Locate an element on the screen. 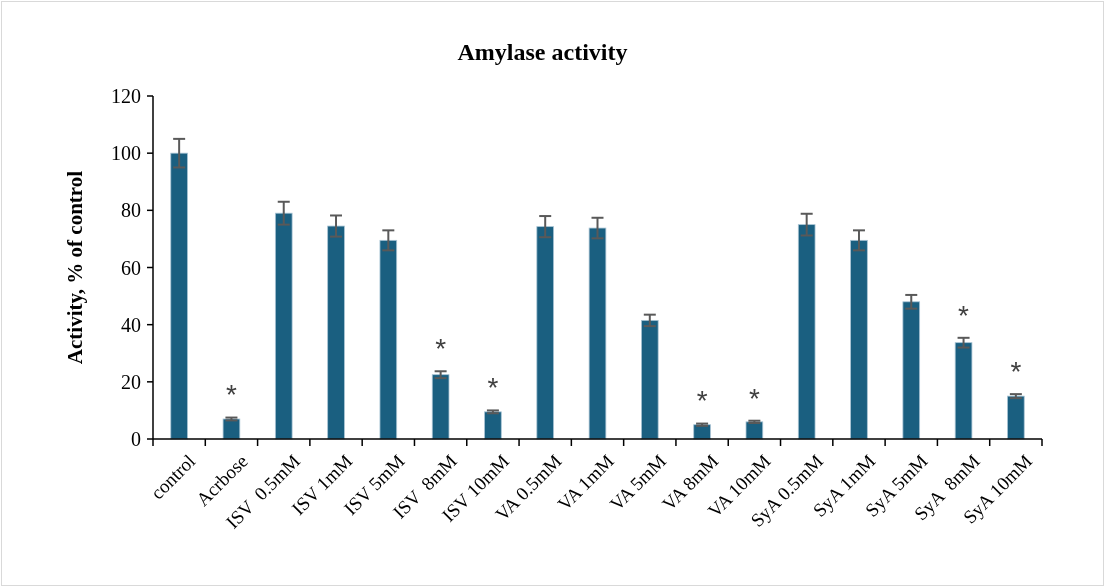  y-tick-label: 40 is located at coordinates (131, 324).